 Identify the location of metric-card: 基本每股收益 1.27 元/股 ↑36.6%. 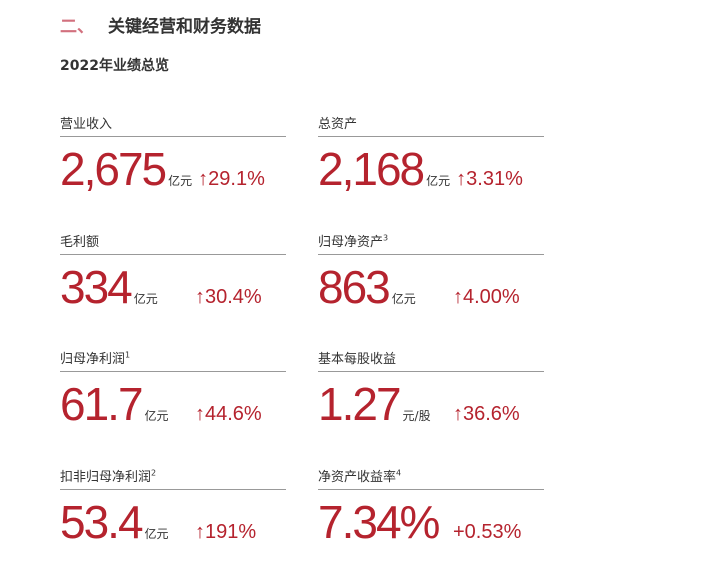
(431, 392).